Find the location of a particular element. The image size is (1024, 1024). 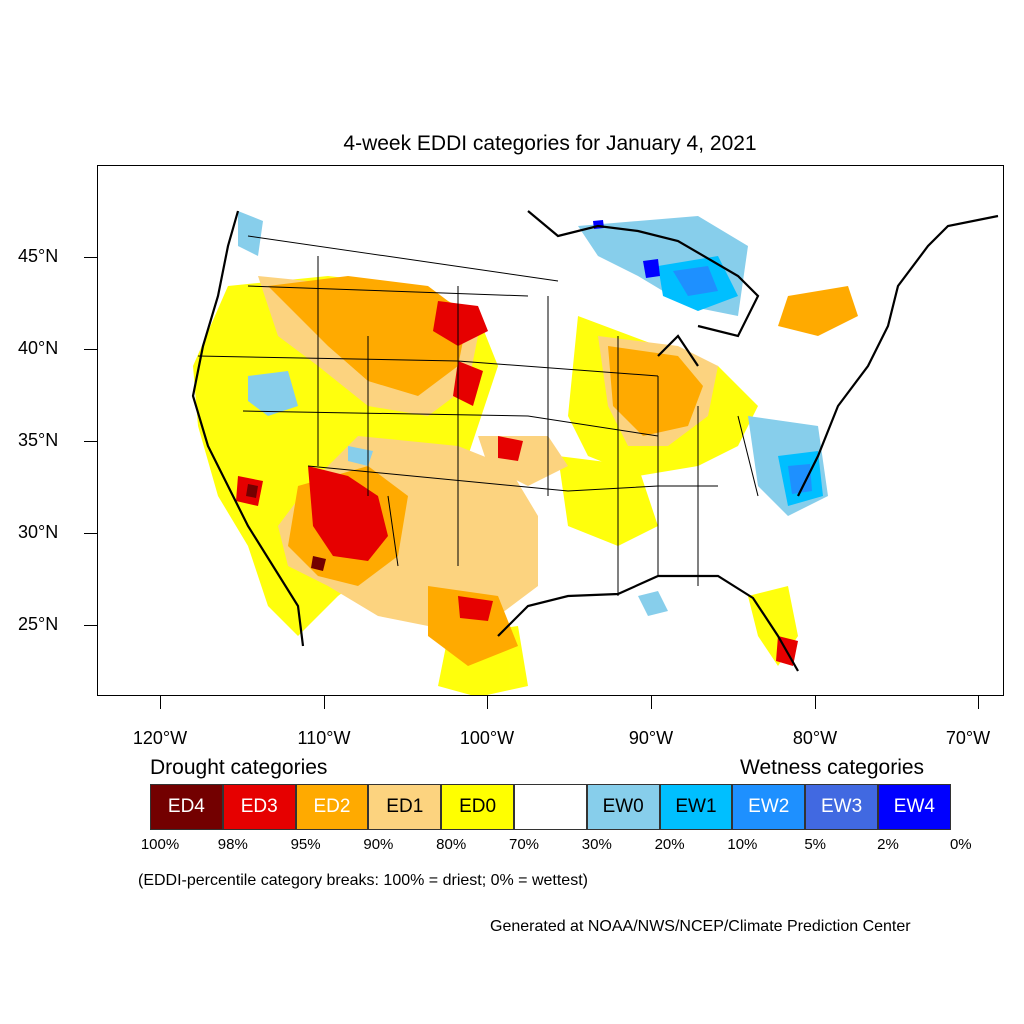

percentile-label: 20% is located at coordinates (669, 844).